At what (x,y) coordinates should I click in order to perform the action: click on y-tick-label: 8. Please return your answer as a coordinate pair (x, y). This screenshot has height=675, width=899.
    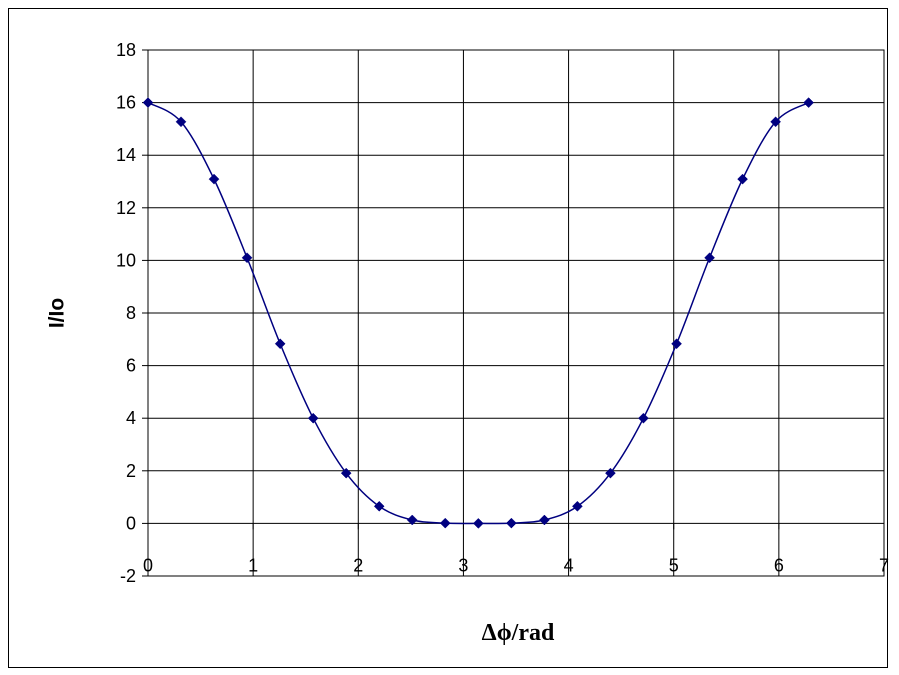
    Looking at the image, I should click on (131, 313).